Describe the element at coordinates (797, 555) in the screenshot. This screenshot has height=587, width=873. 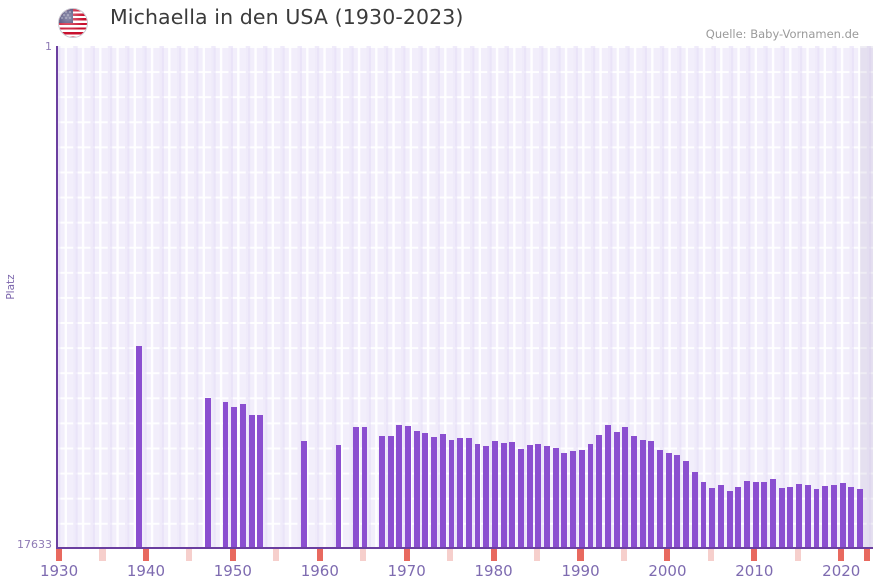
I see `x-tick-2015` at that location.